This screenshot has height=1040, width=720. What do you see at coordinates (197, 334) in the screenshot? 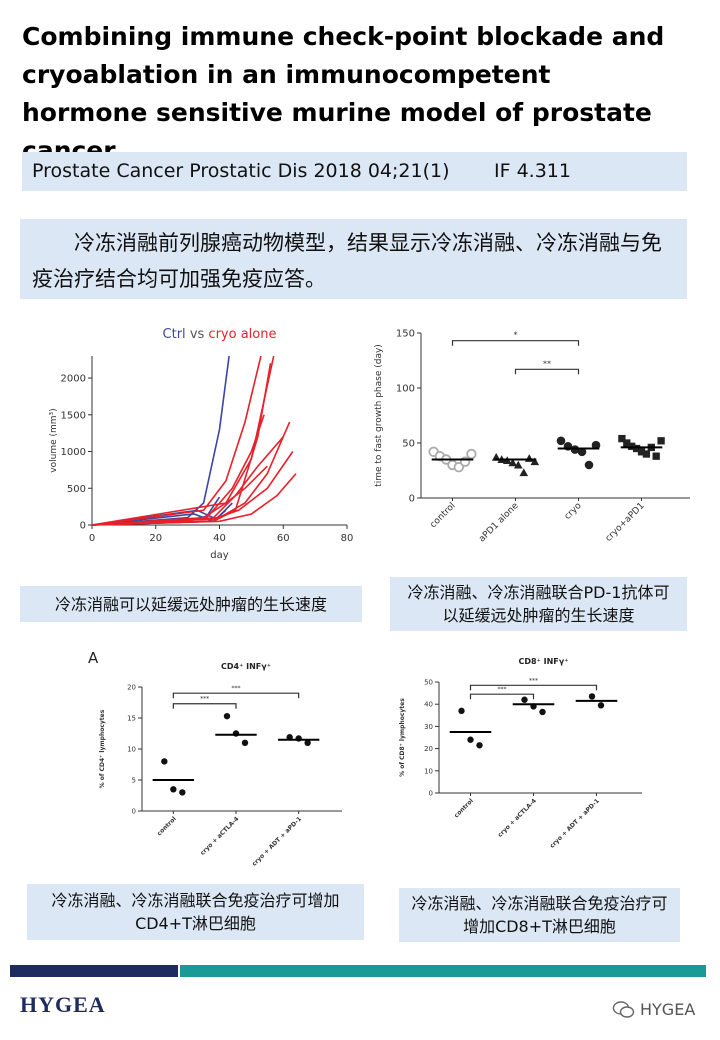
I see `legend-joiner: vs` at bounding box center [197, 334].